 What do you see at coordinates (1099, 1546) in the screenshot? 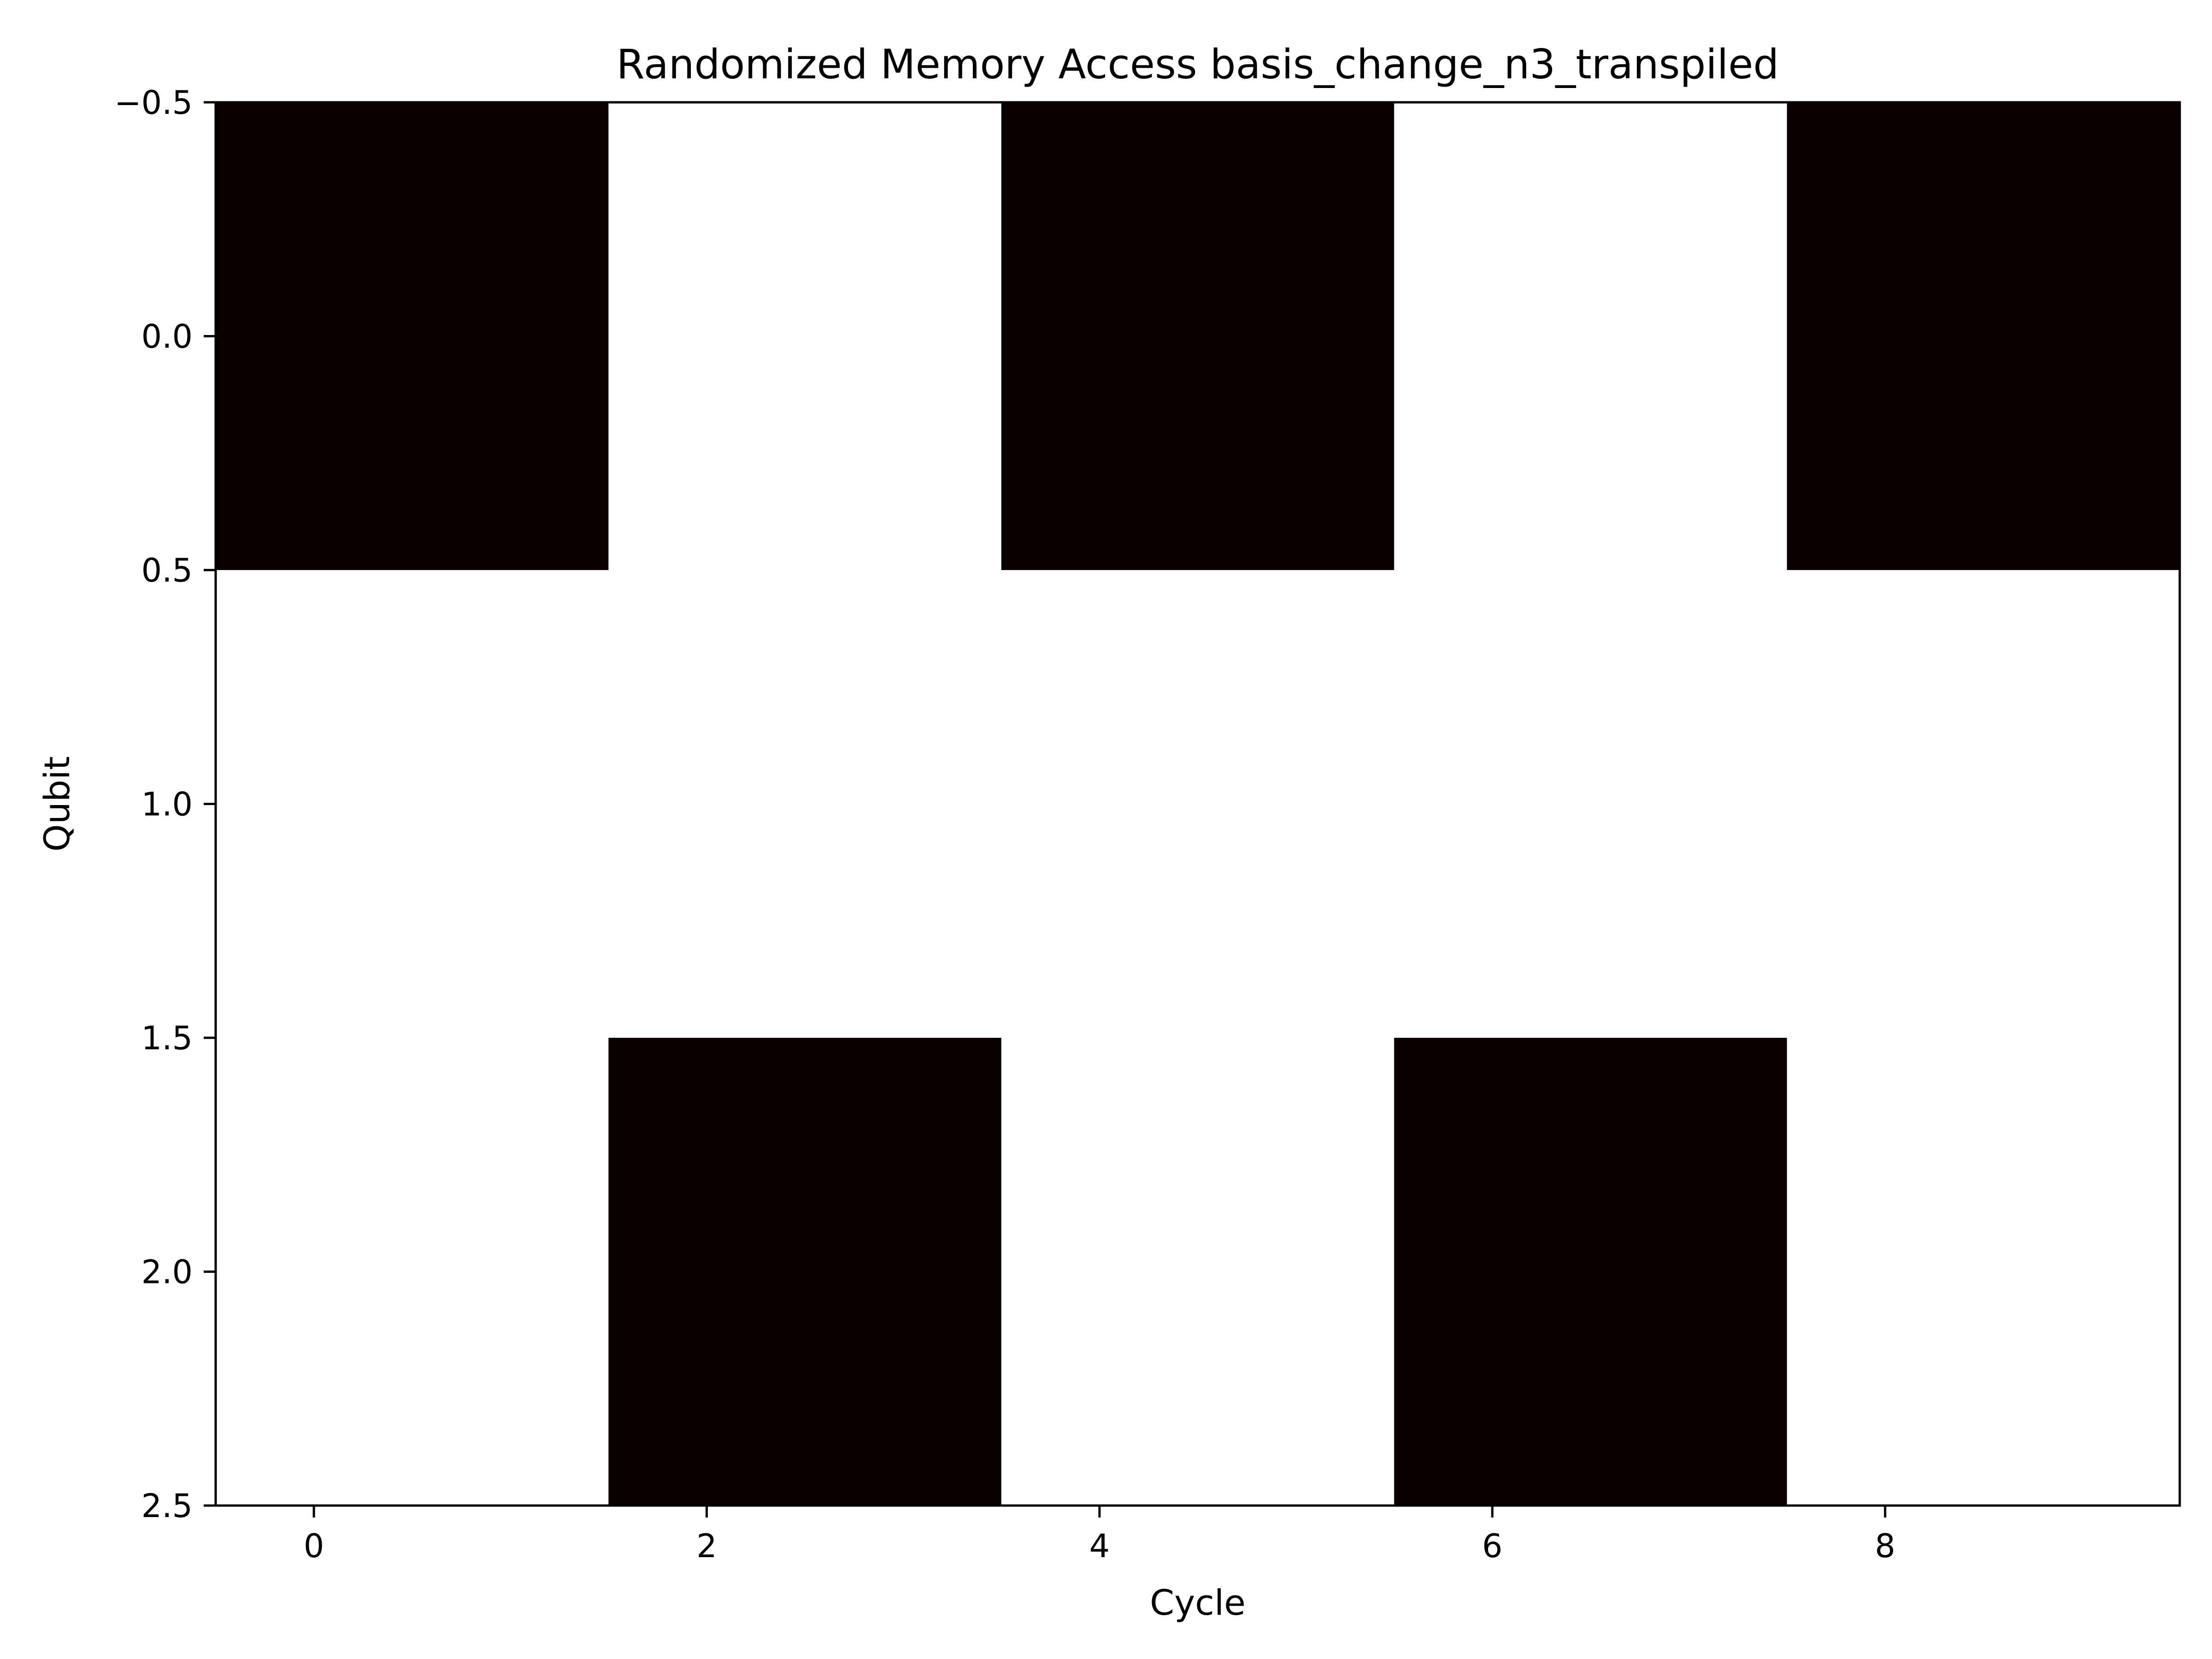
I see `x-tick-label: 4` at bounding box center [1099, 1546].